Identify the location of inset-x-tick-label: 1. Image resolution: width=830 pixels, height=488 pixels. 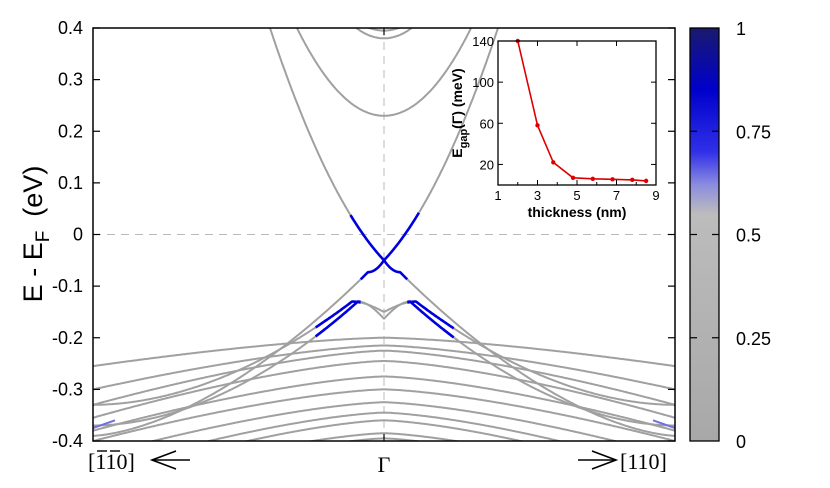
(497, 195).